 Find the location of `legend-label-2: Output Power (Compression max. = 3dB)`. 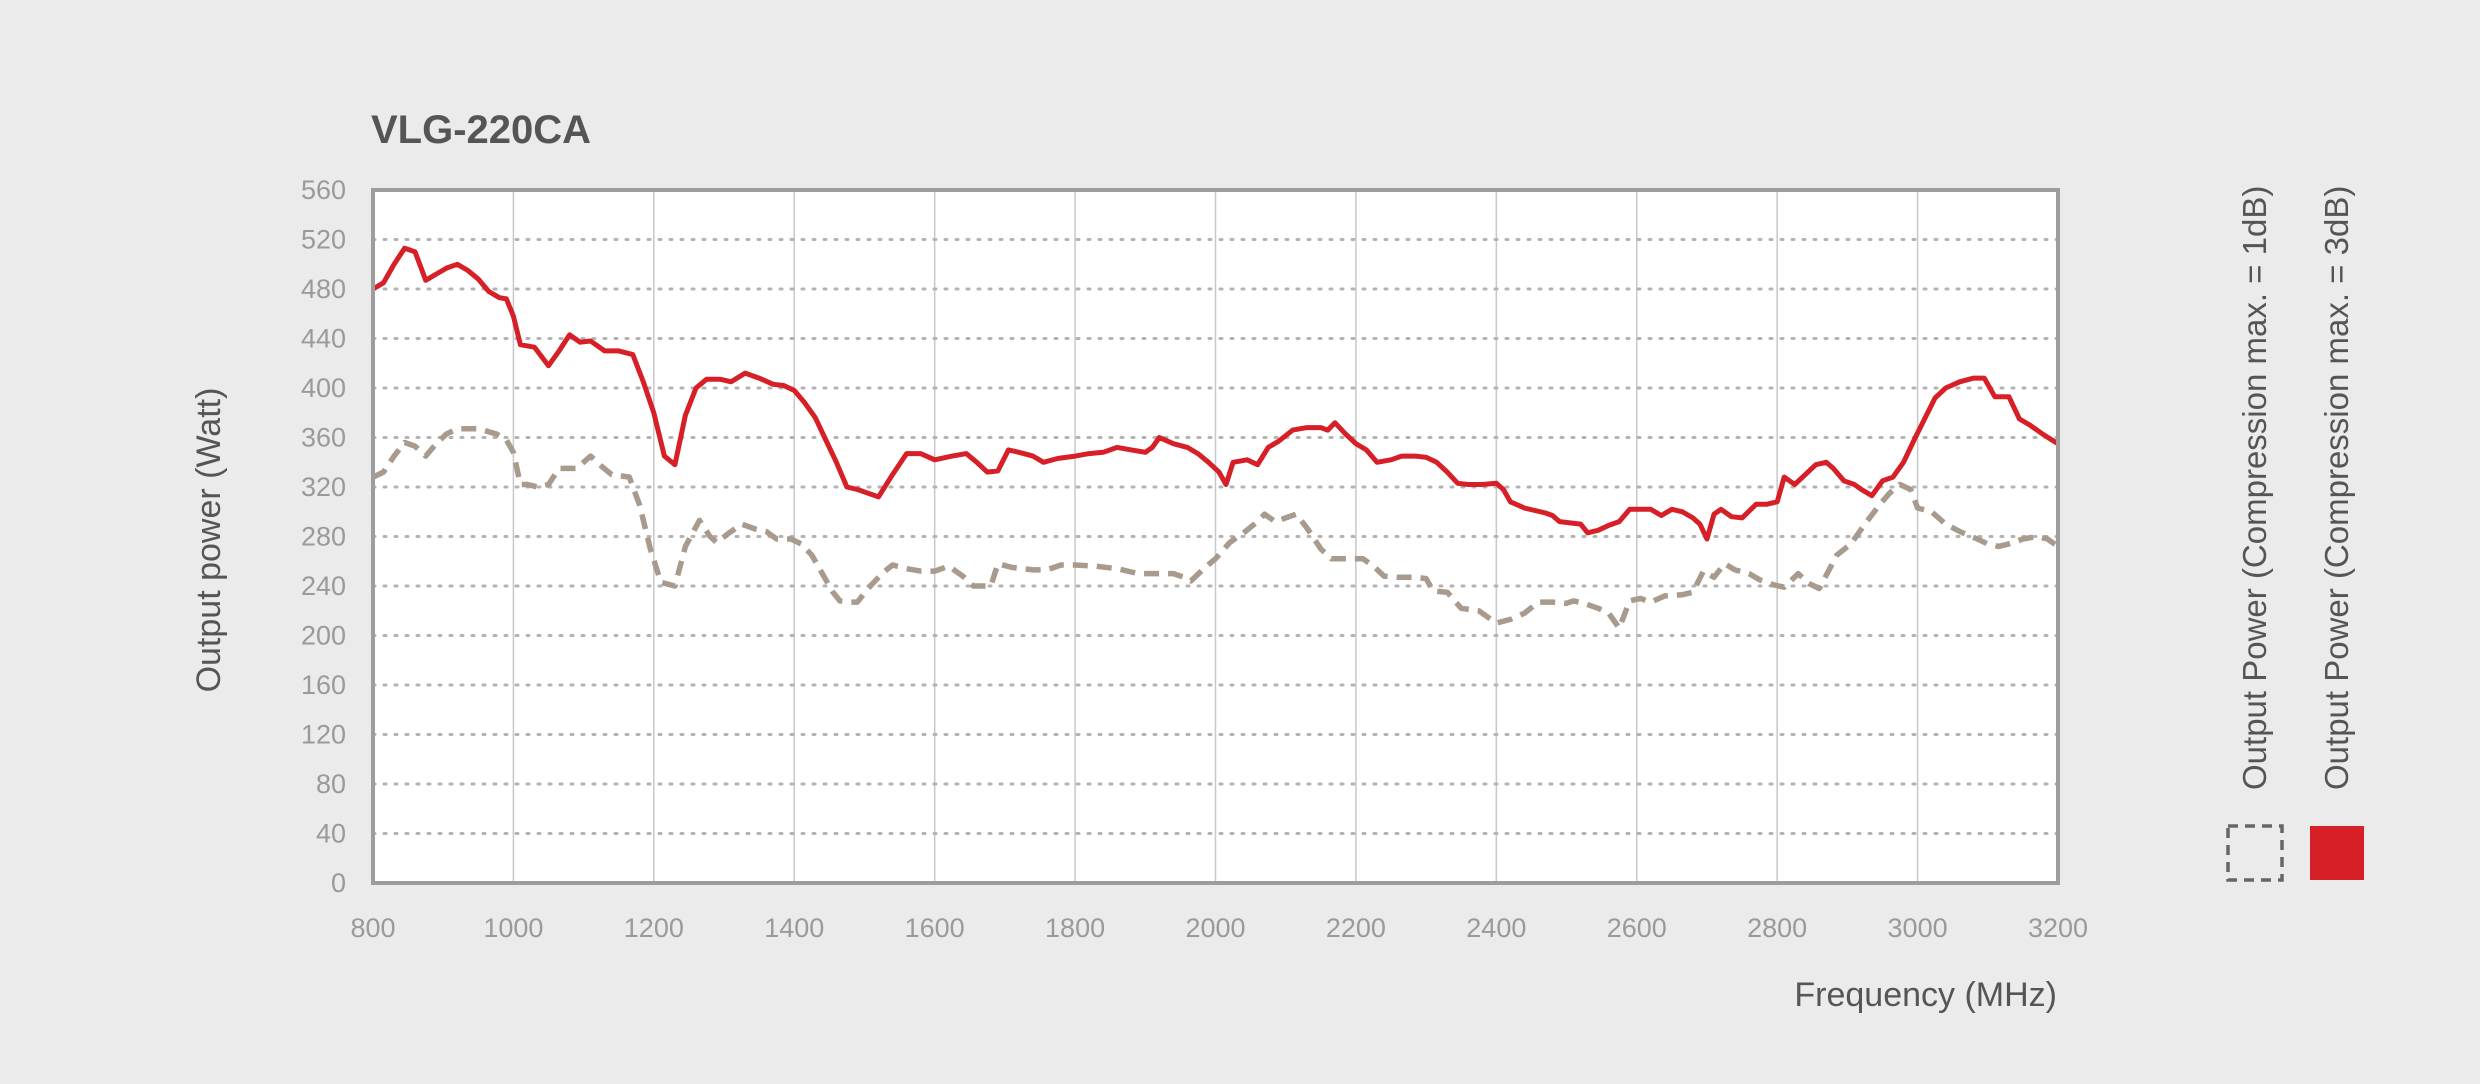

legend-label-2: Output Power (Compression max. = 3dB) is located at coordinates (2336, 488).